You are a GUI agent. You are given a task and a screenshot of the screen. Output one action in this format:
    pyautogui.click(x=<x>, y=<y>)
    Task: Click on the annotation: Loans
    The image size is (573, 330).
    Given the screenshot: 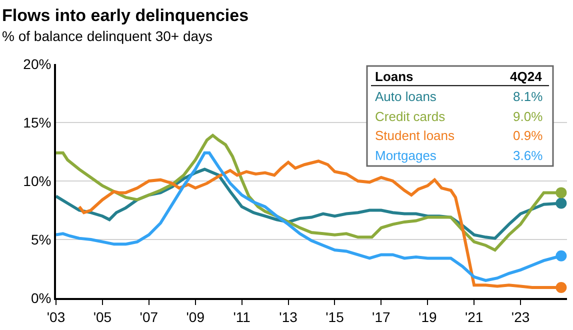 What is the action you would take?
    pyautogui.click(x=394, y=76)
    